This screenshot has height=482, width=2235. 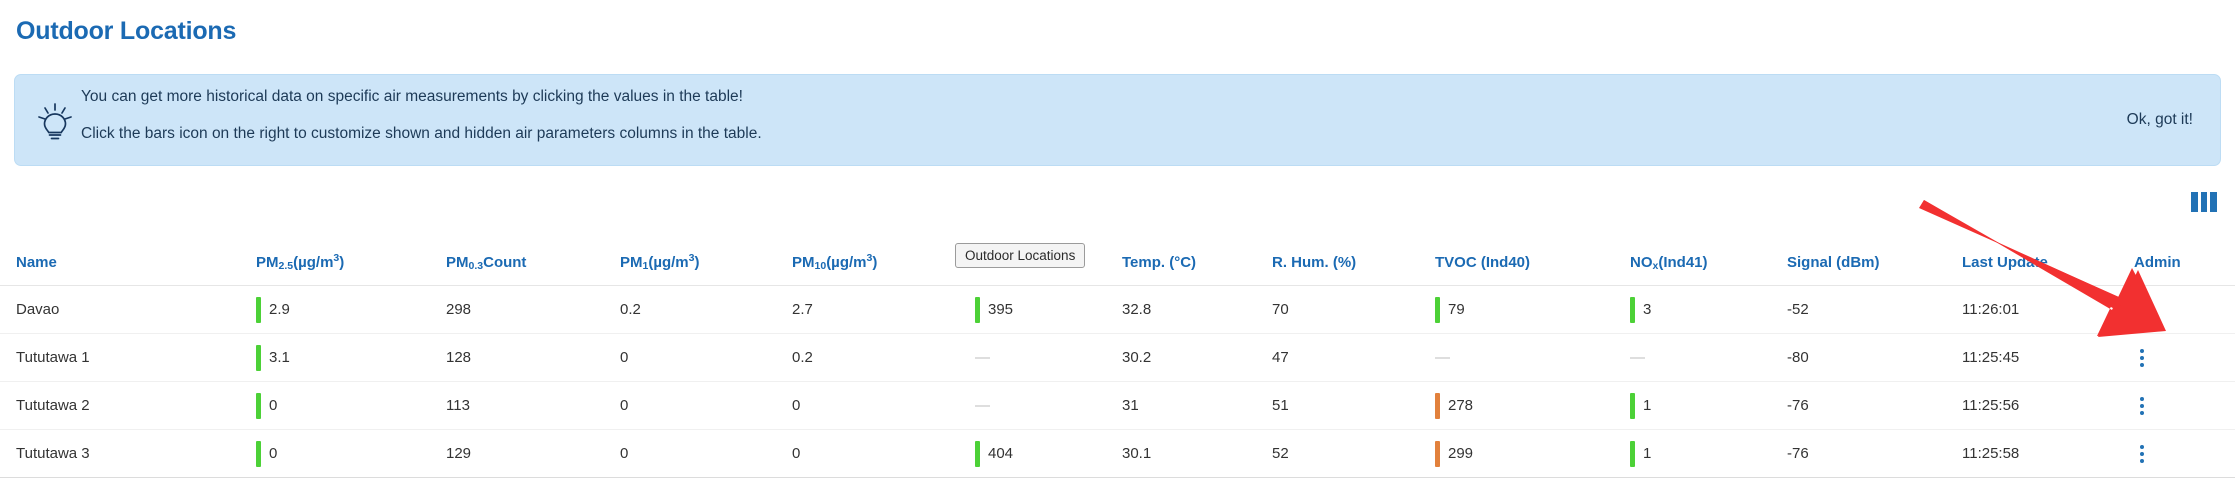 What do you see at coordinates (796, 453) in the screenshot?
I see `cell-pm10-3: 0` at bounding box center [796, 453].